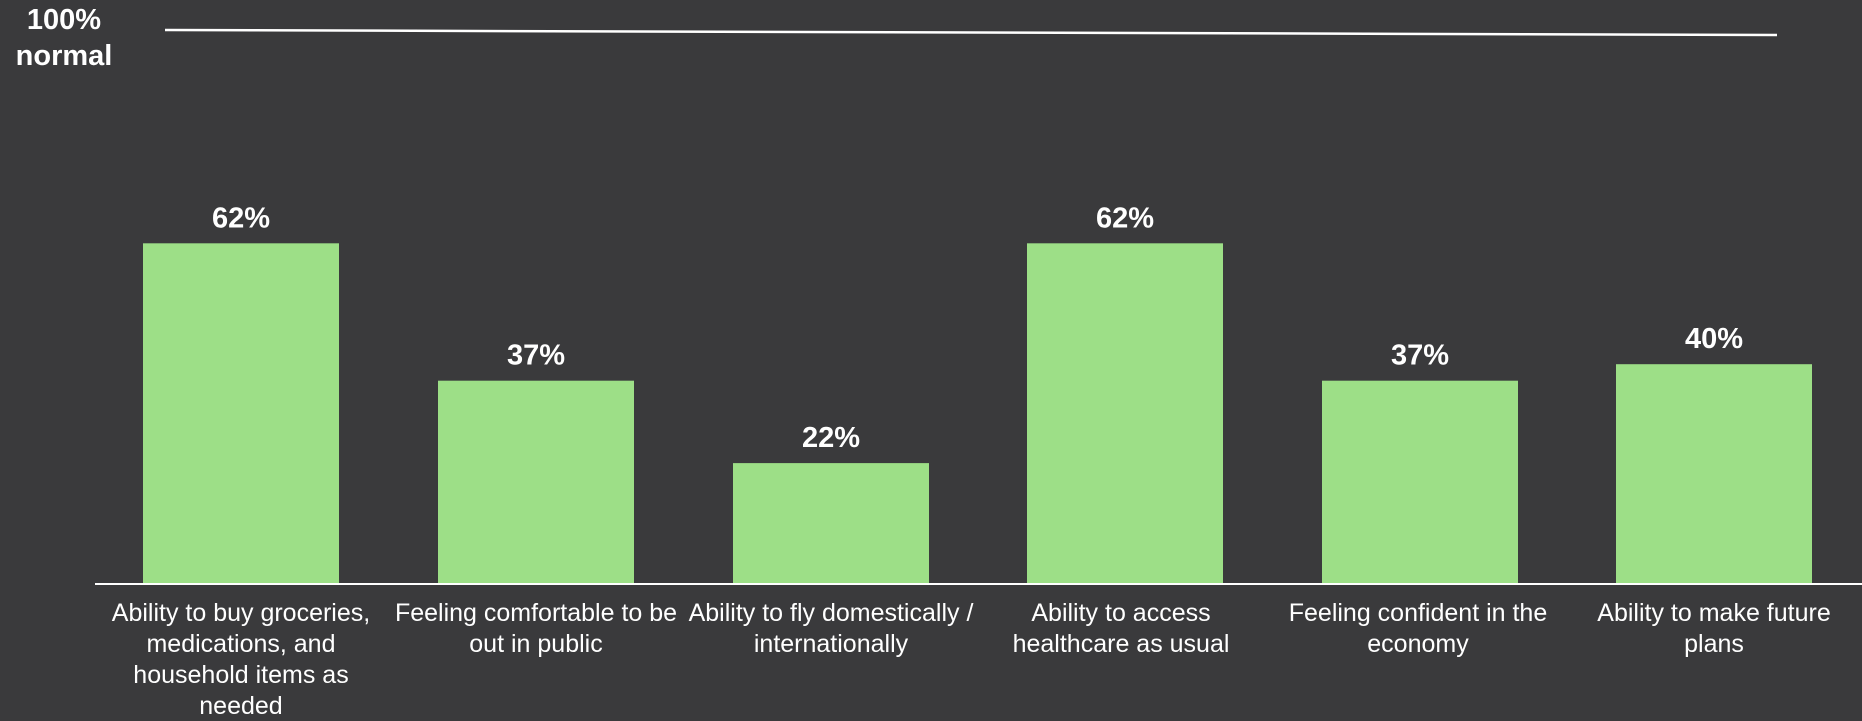  What do you see at coordinates (831, 438) in the screenshot?
I see `data-label: 22%` at bounding box center [831, 438].